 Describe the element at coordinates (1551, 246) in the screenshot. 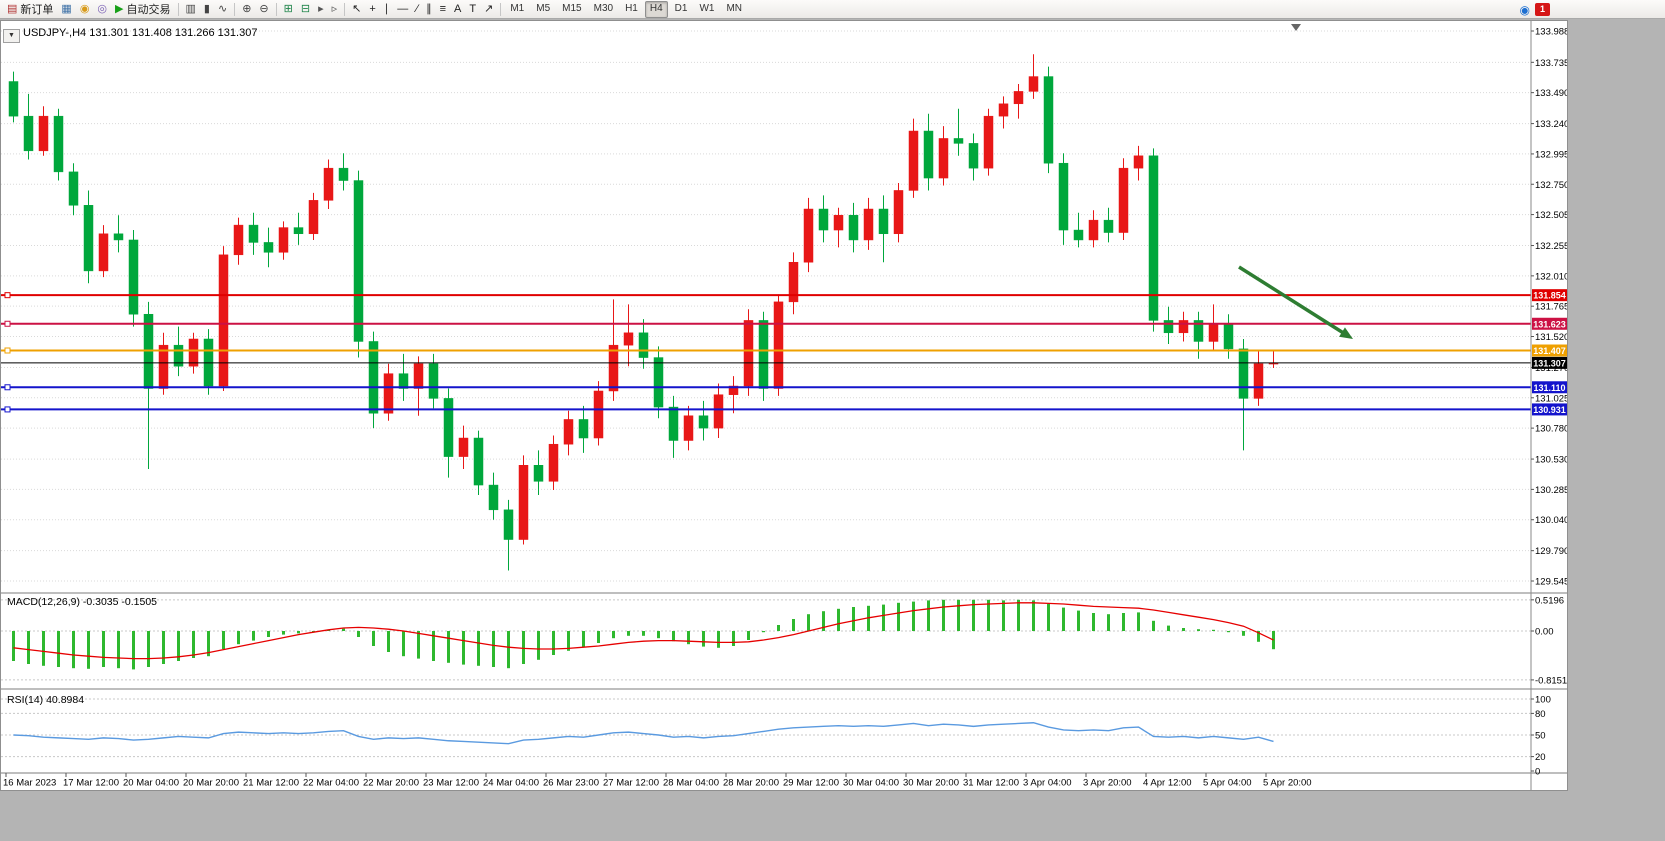

I see `svg-text: 132.255` at that location.